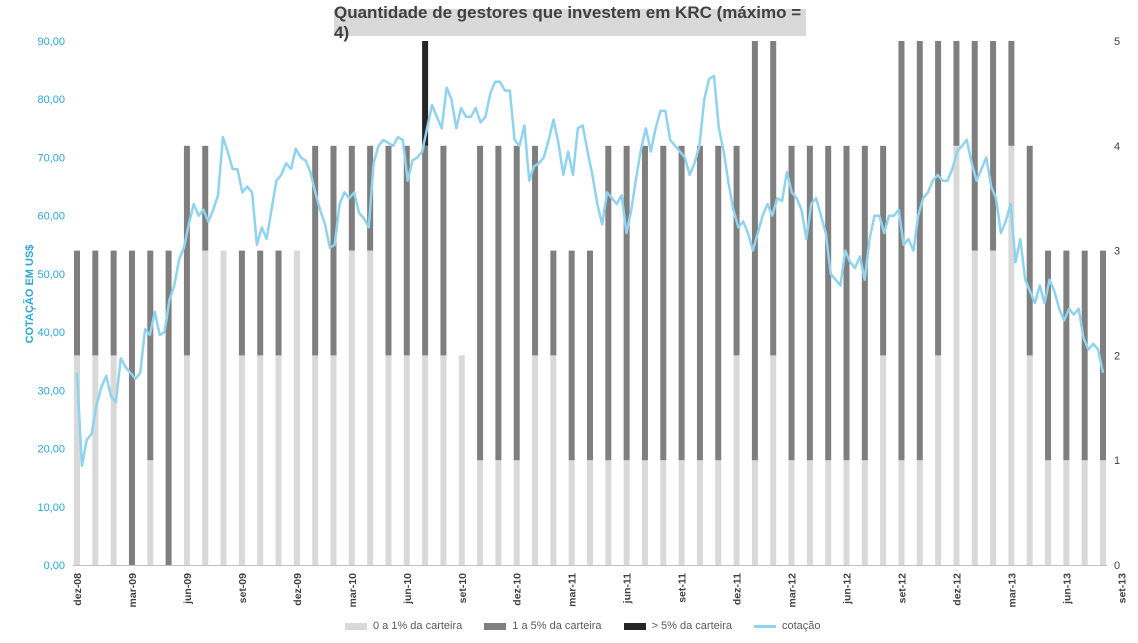 This screenshot has height=643, width=1138. What do you see at coordinates (188, 589) in the screenshot?
I see `x-tick-2: jun-09` at bounding box center [188, 589].